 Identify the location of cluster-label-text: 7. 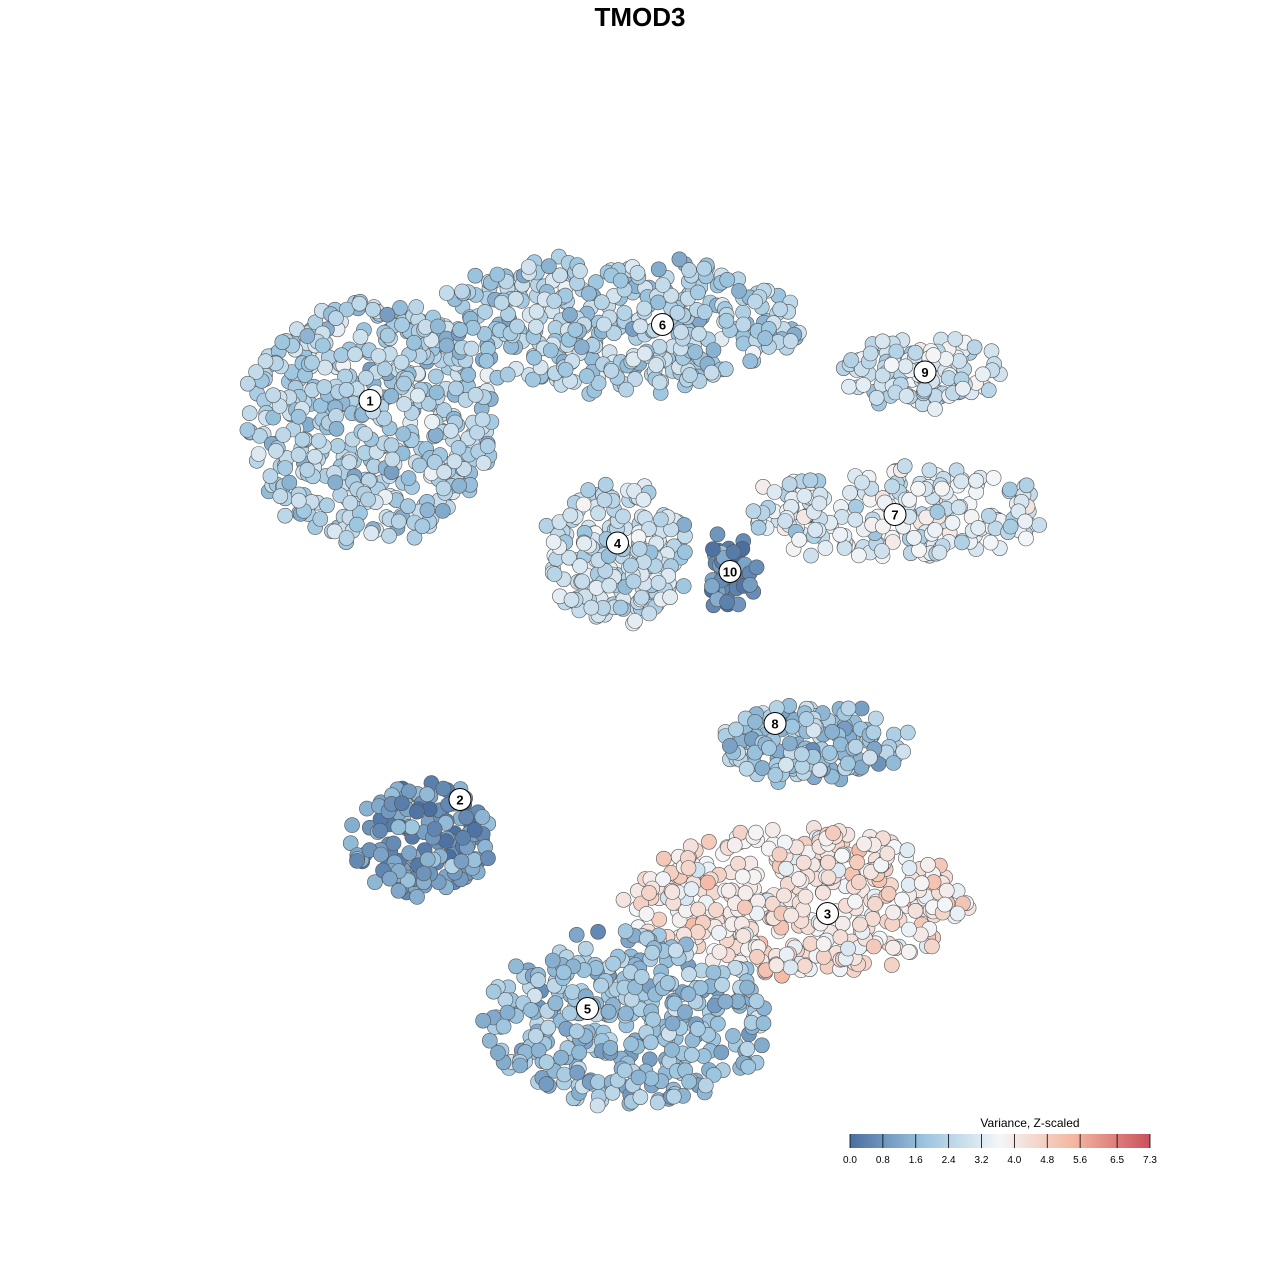
(894, 515).